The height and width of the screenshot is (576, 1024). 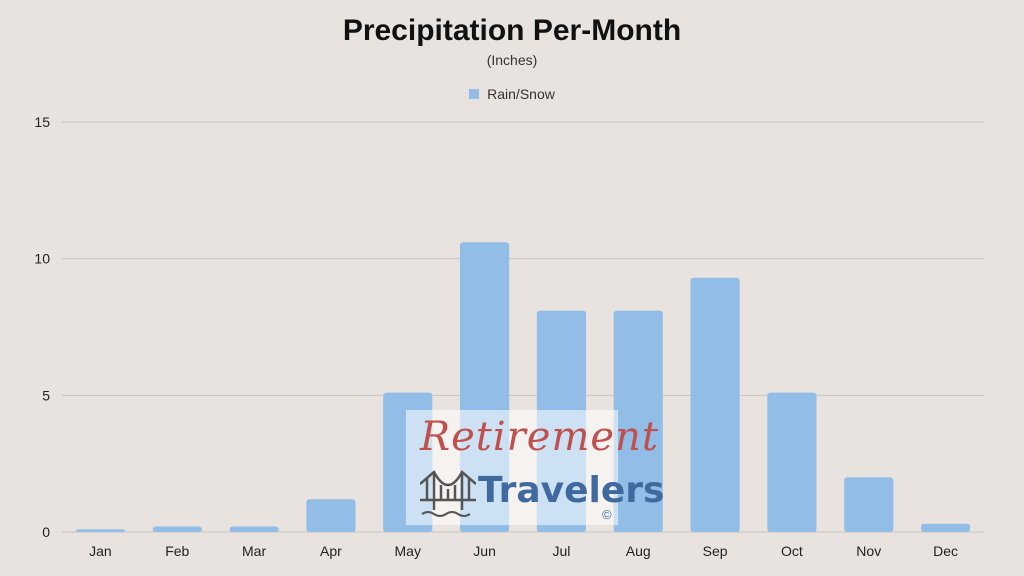 What do you see at coordinates (408, 551) in the screenshot?
I see `x-tick-label: May` at bounding box center [408, 551].